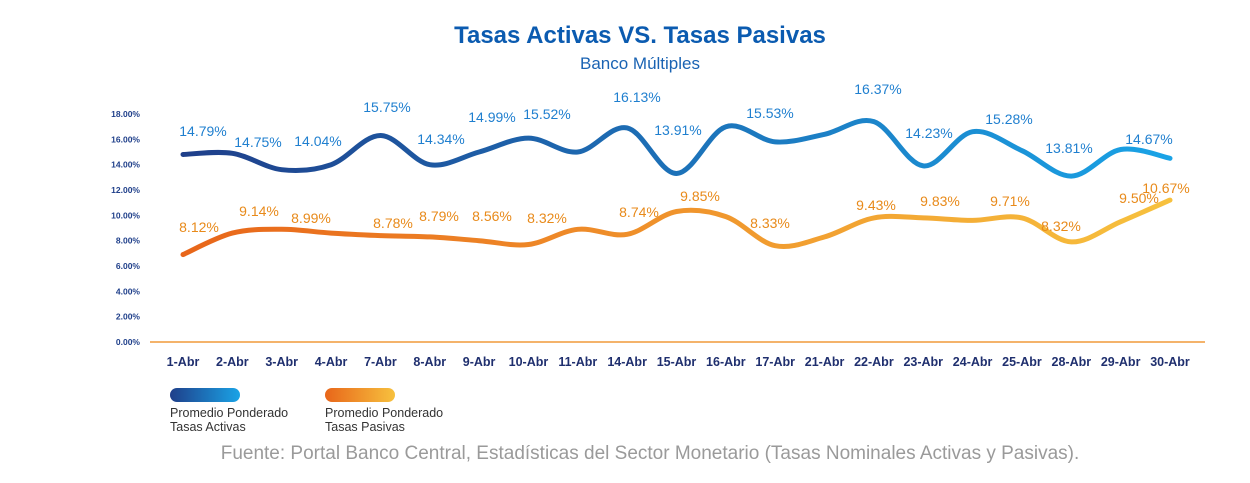 This screenshot has width=1250, height=483. Describe the element at coordinates (676, 148) in the screenshot. I see `series-line-activas` at that location.